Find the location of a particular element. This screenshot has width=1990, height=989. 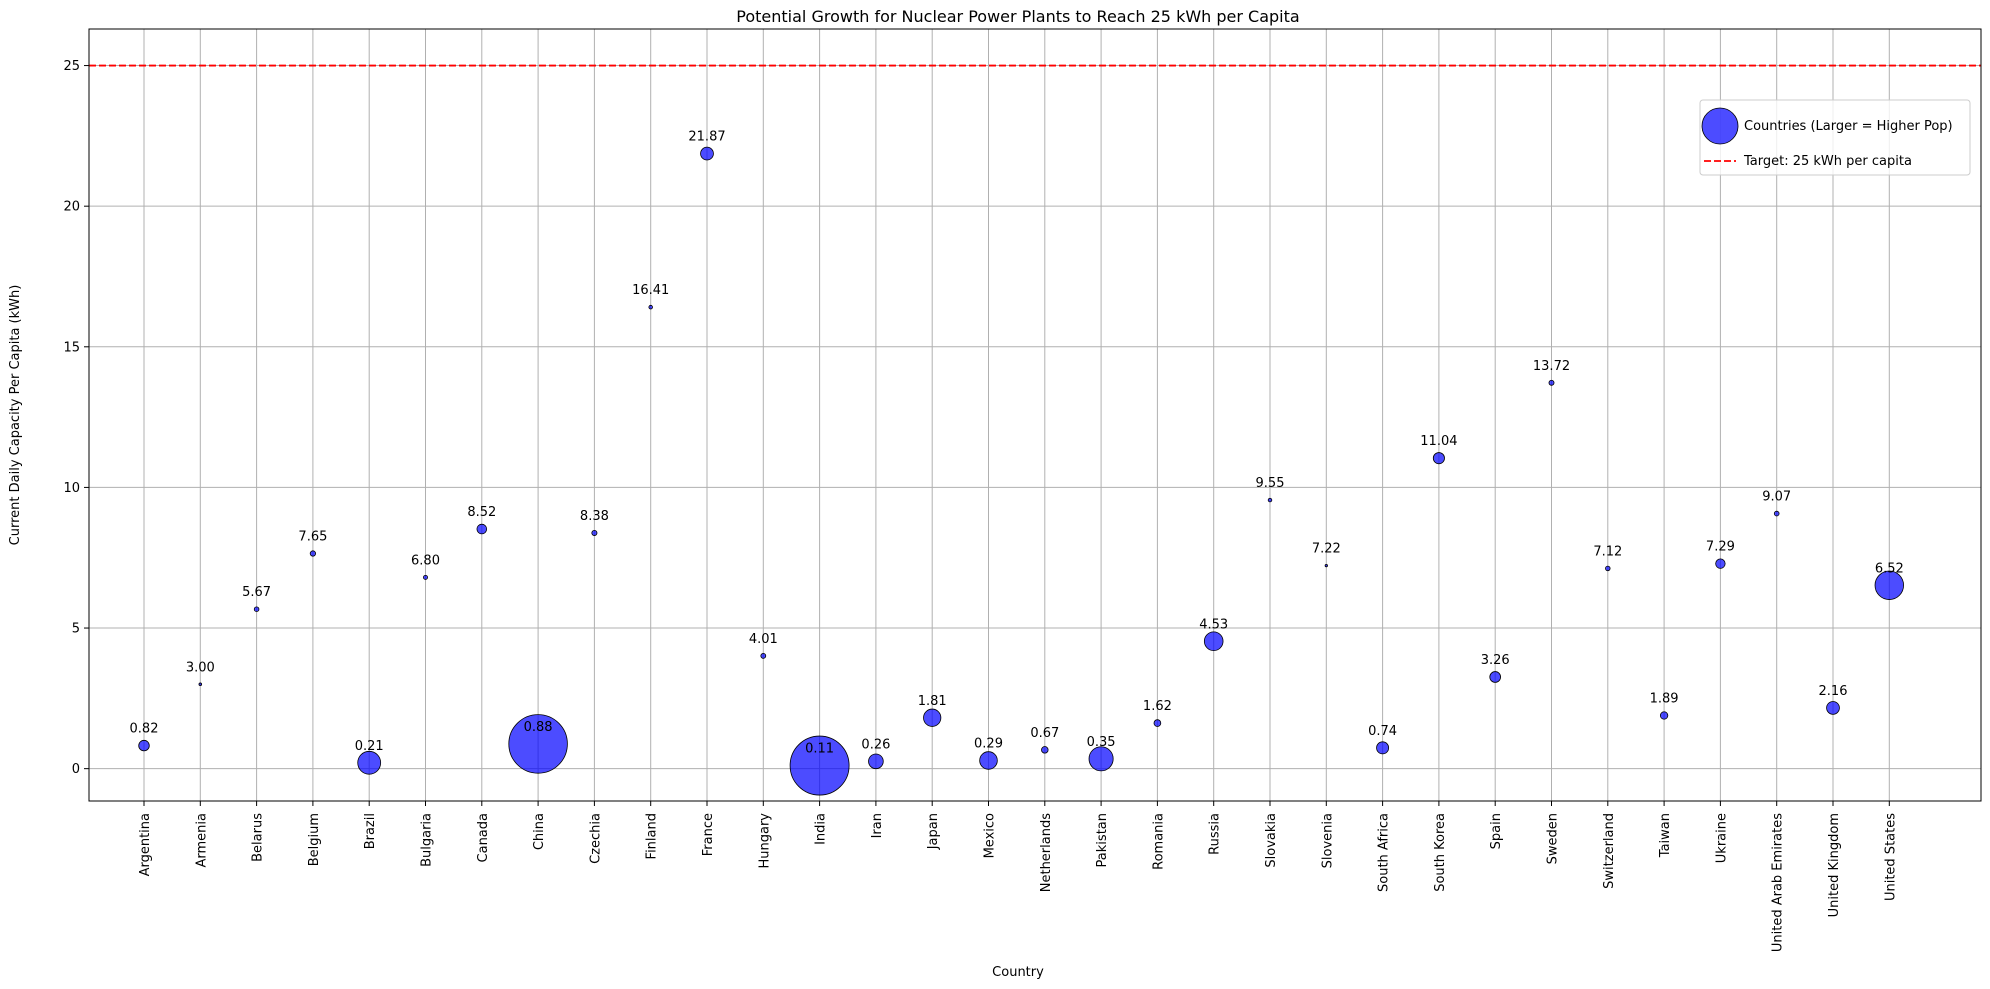

x-tick-label: Slovenia is located at coordinates (1327, 840).